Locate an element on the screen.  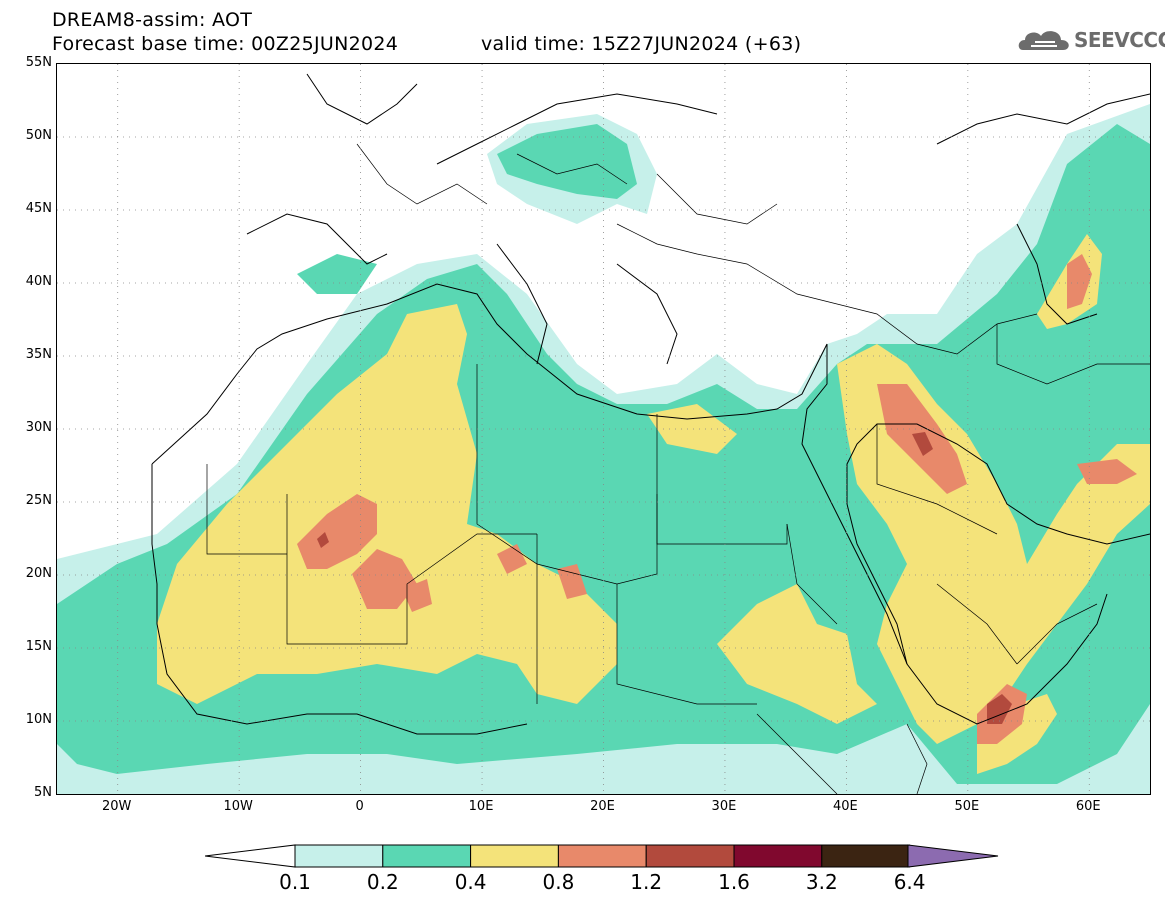
forecast-base-time: Forecast base time: 00Z25JUN2024 is located at coordinates (225, 44).